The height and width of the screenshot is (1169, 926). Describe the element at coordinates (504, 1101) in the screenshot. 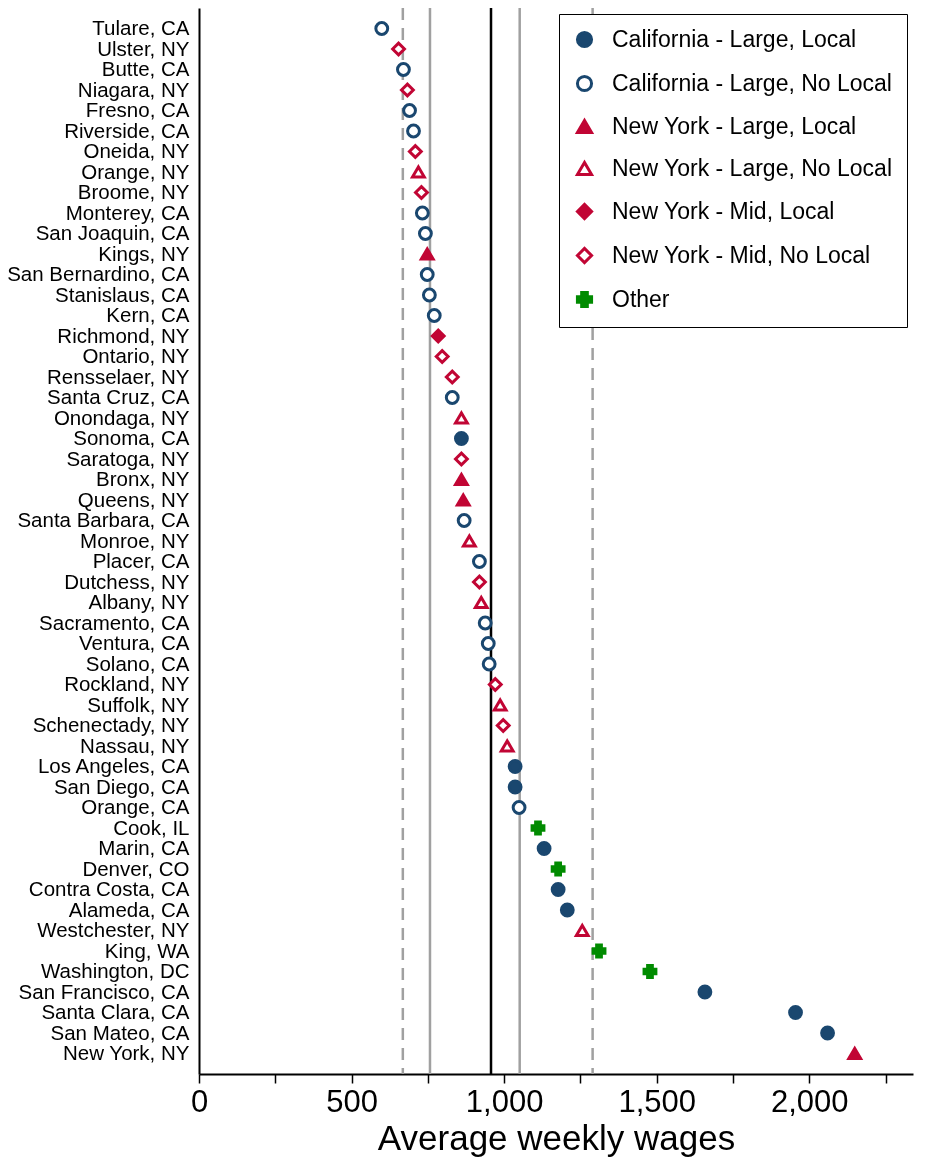

I see `x-tick-label: 1,000` at that location.